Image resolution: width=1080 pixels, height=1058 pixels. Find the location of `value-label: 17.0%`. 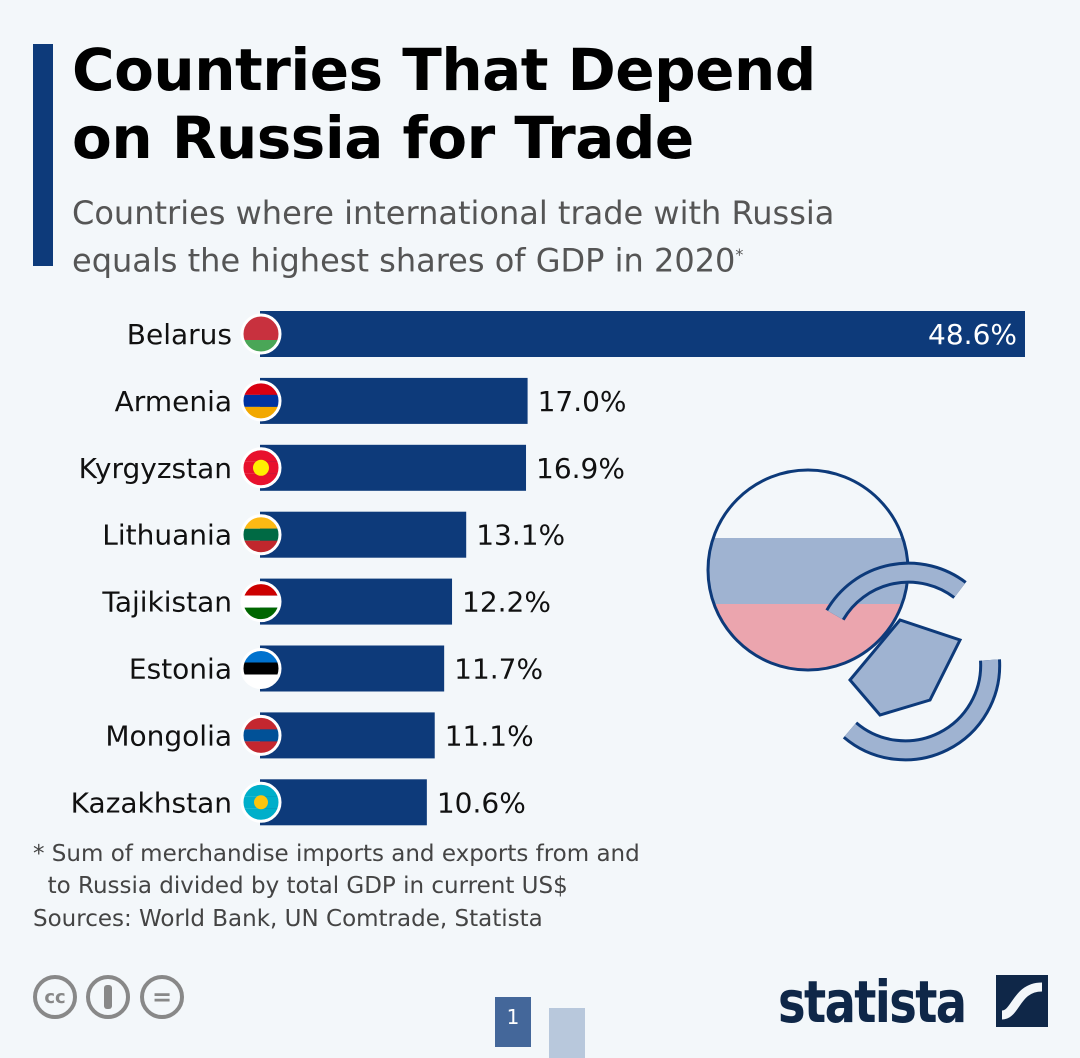

value-label: 17.0% is located at coordinates (582, 401).